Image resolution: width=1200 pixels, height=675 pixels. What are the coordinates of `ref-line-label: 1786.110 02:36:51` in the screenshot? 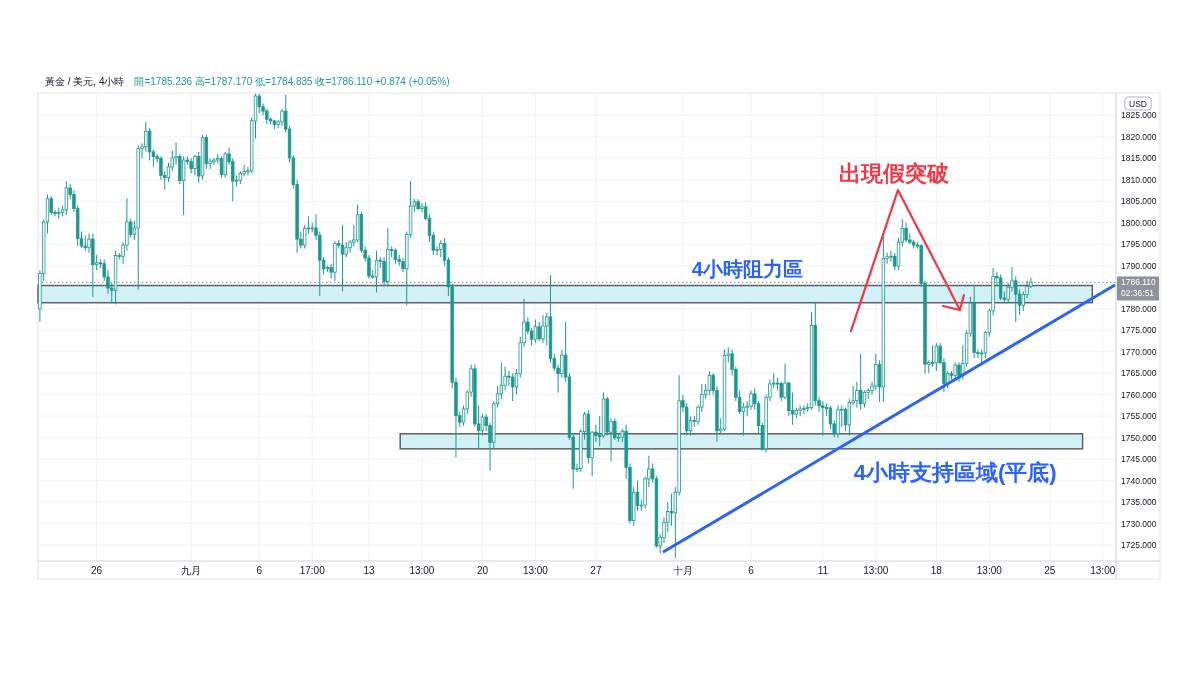 It's located at (1139, 288).